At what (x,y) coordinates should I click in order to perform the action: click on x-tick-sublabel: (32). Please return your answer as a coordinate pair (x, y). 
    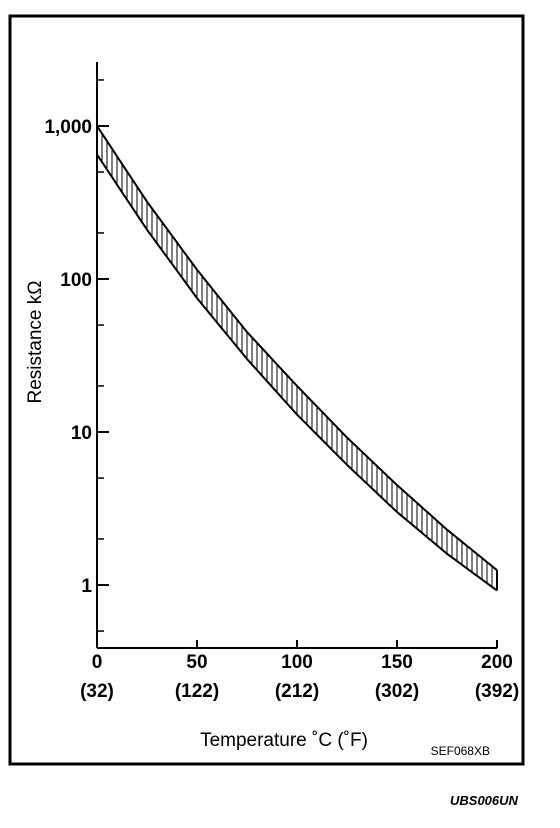
    Looking at the image, I should click on (97, 691).